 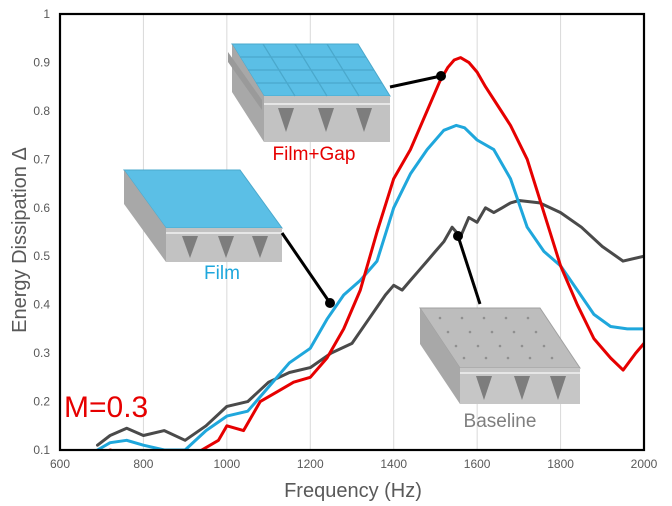 What do you see at coordinates (41, 450) in the screenshot?
I see `y-tick-label: 0.1` at bounding box center [41, 450].